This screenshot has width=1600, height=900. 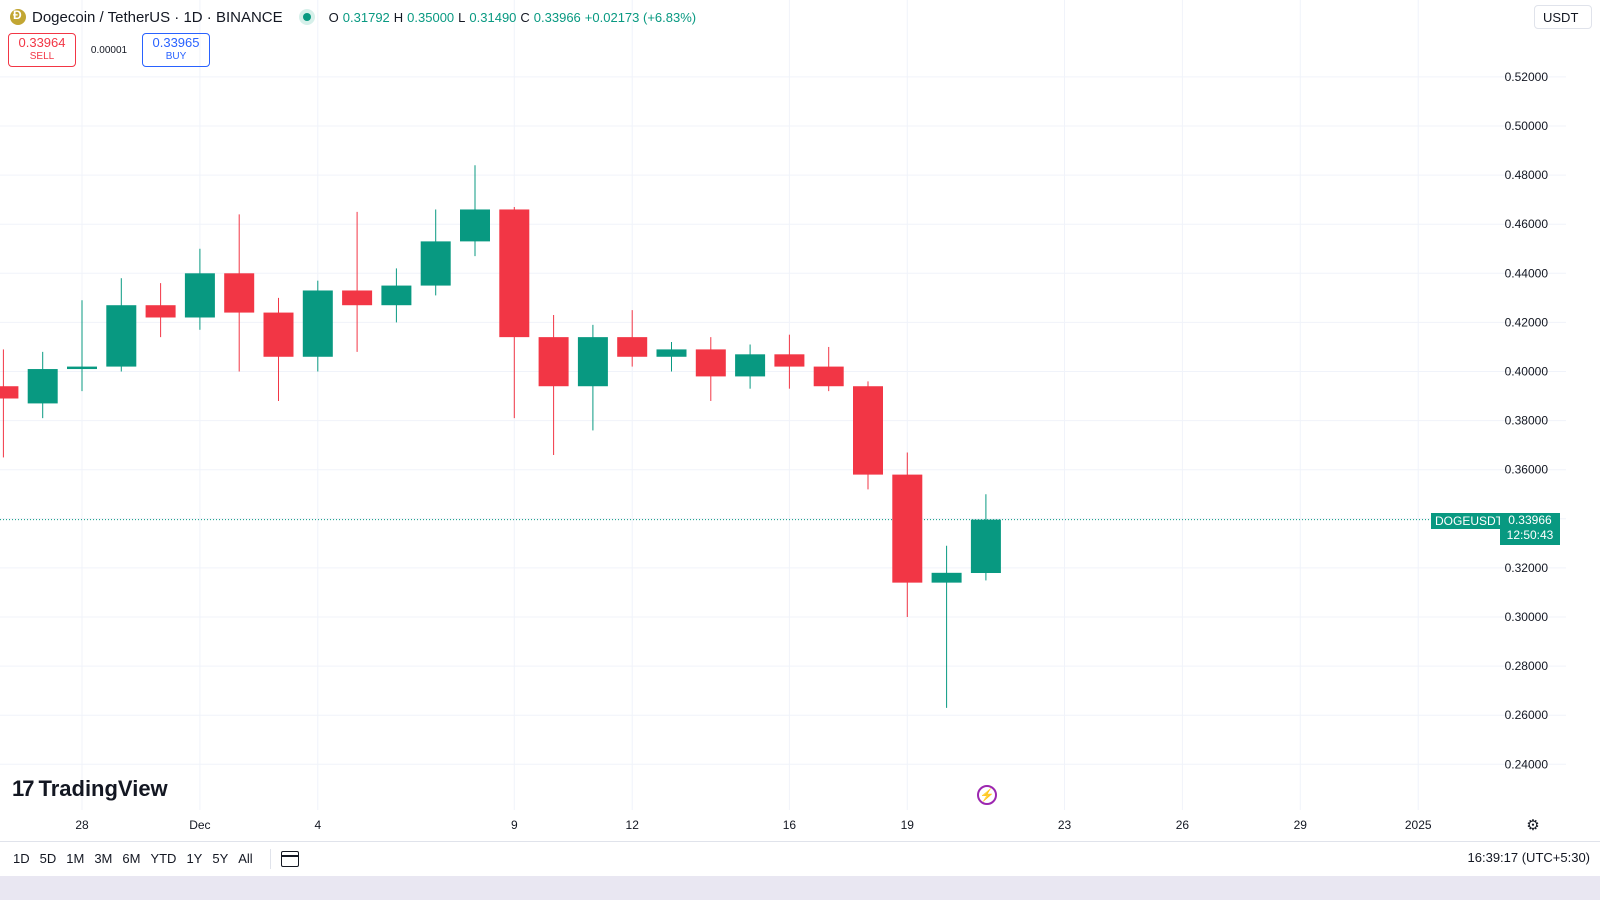 What do you see at coordinates (306, 17) in the screenshot?
I see `market-open-indicator-icon` at bounding box center [306, 17].